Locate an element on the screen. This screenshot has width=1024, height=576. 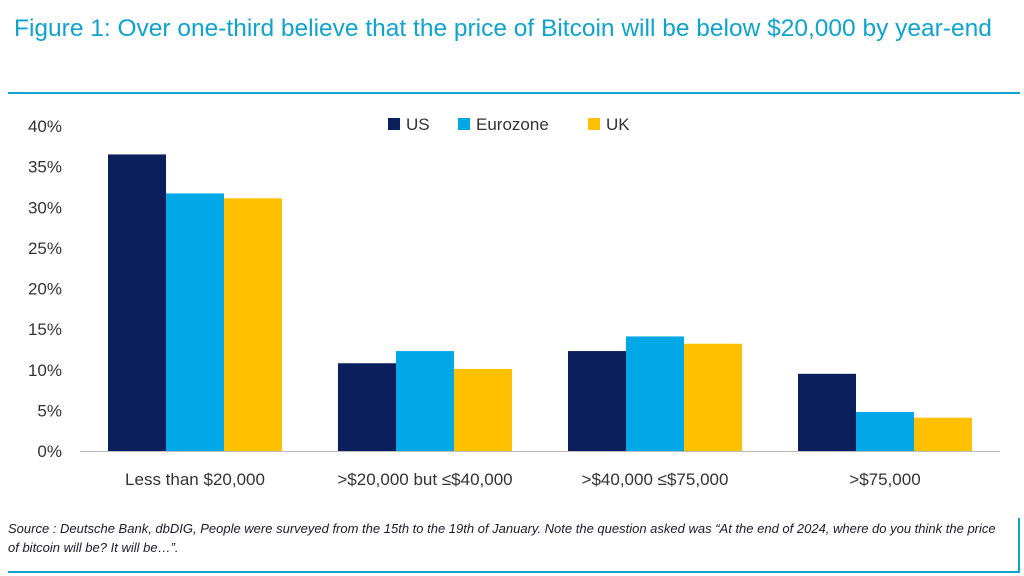
x-category-label: Less than $20,000 is located at coordinates (195, 479).